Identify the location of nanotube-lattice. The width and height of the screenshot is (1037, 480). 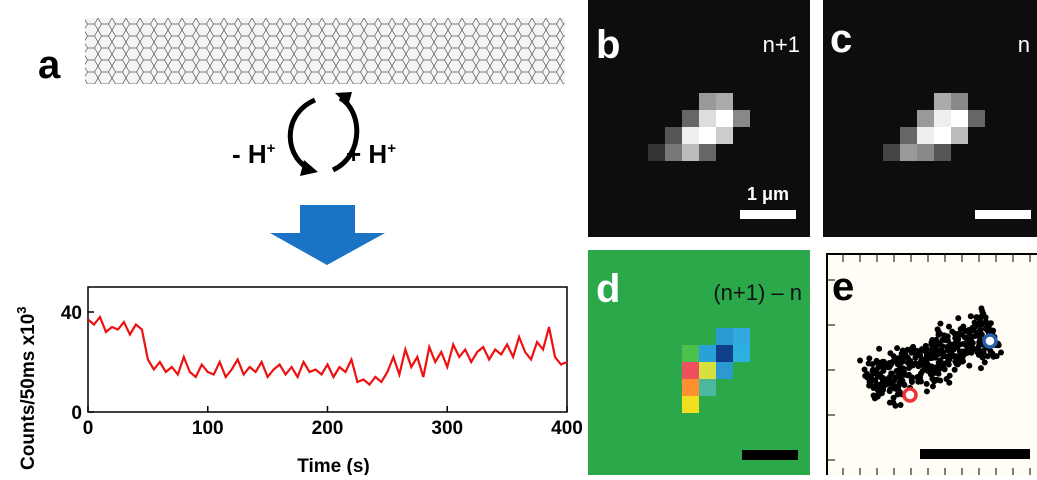
(325, 51).